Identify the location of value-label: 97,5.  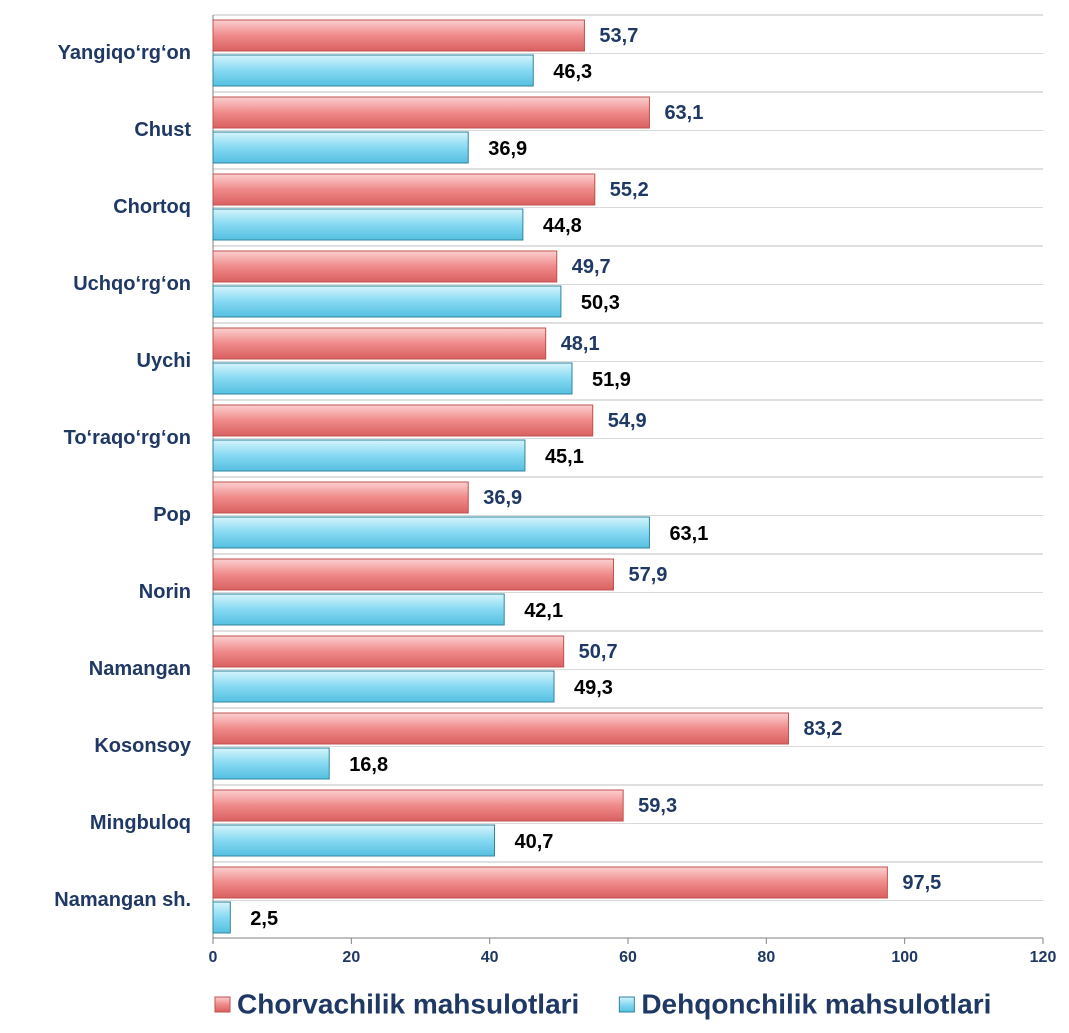
(921, 883).